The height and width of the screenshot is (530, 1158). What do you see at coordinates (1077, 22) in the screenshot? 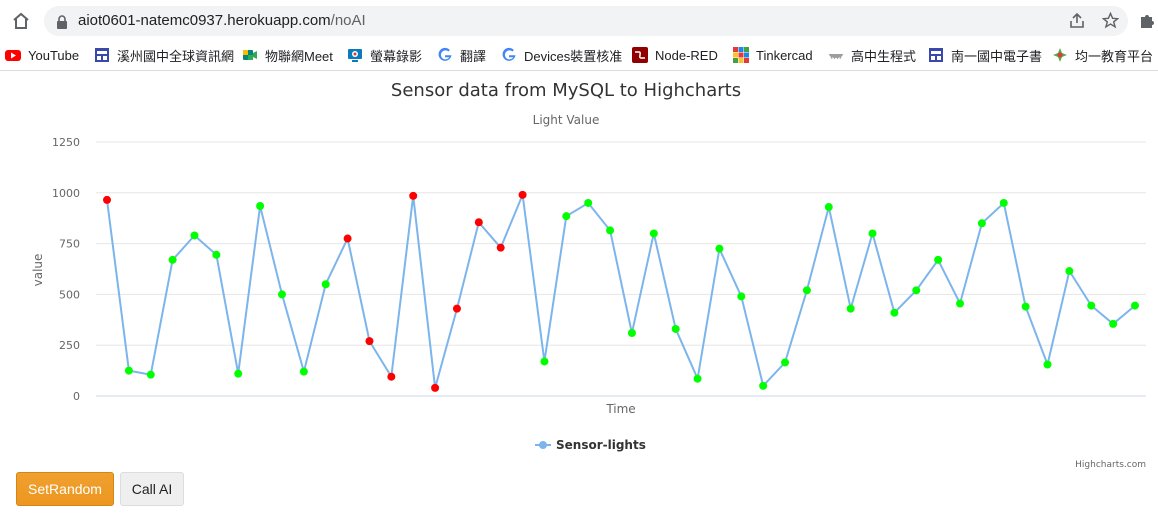
I see `share-icon` at bounding box center [1077, 22].